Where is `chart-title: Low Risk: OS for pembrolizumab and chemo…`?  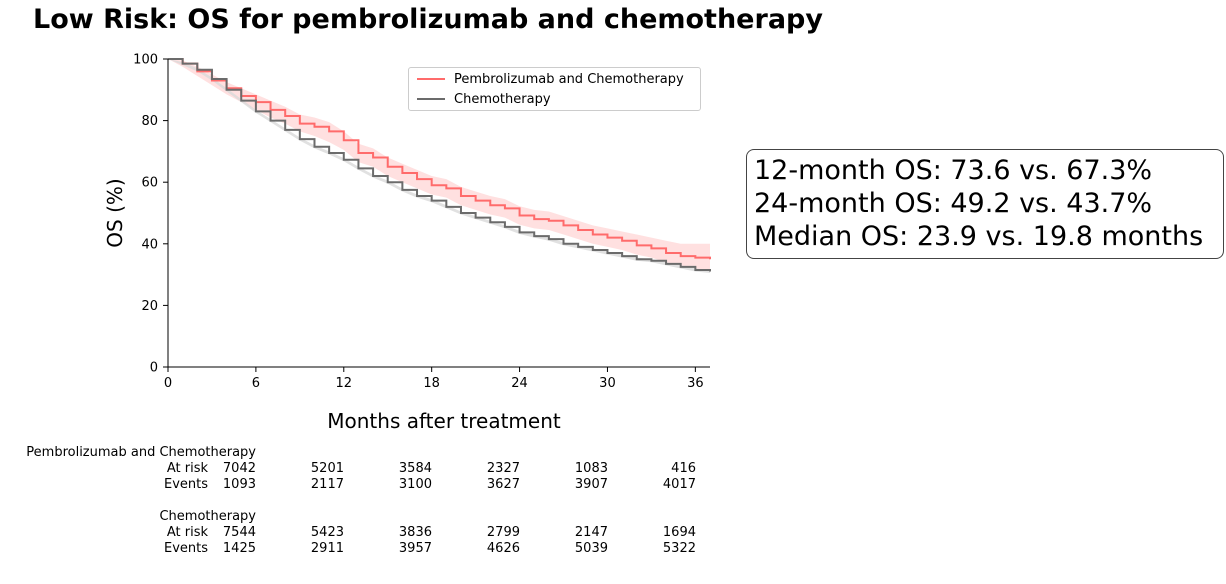
chart-title: Low Risk: OS for pembrolizumab and chemo… is located at coordinates (428, 19).